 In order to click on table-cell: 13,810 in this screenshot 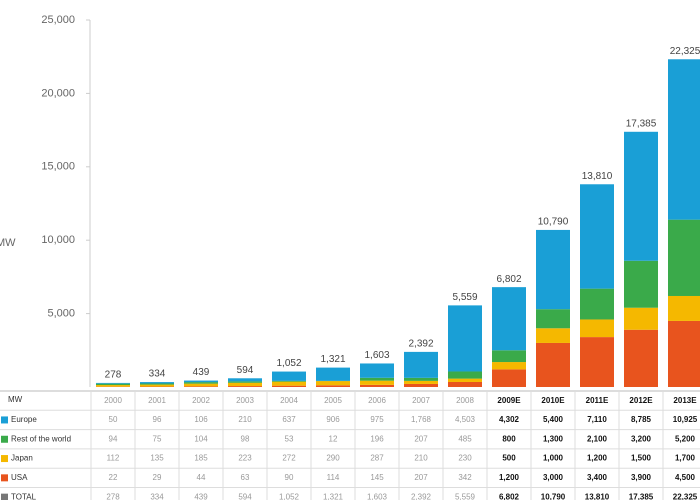, I will do `click(597, 496)`.